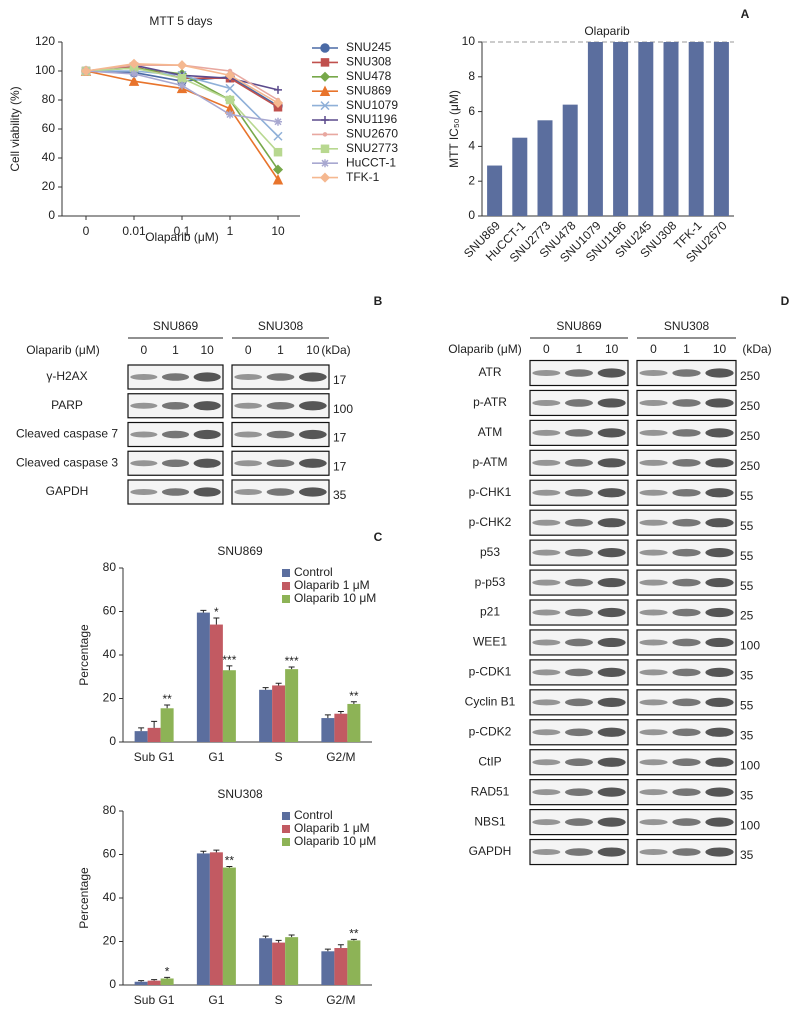 The image size is (796, 1019). Describe the element at coordinates (490, 702) in the screenshot. I see `protein-label: Cyclin B1` at that location.